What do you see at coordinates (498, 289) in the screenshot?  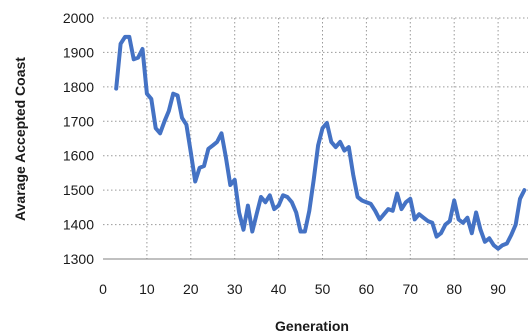 I see `x-tick-label: 90` at bounding box center [498, 289].